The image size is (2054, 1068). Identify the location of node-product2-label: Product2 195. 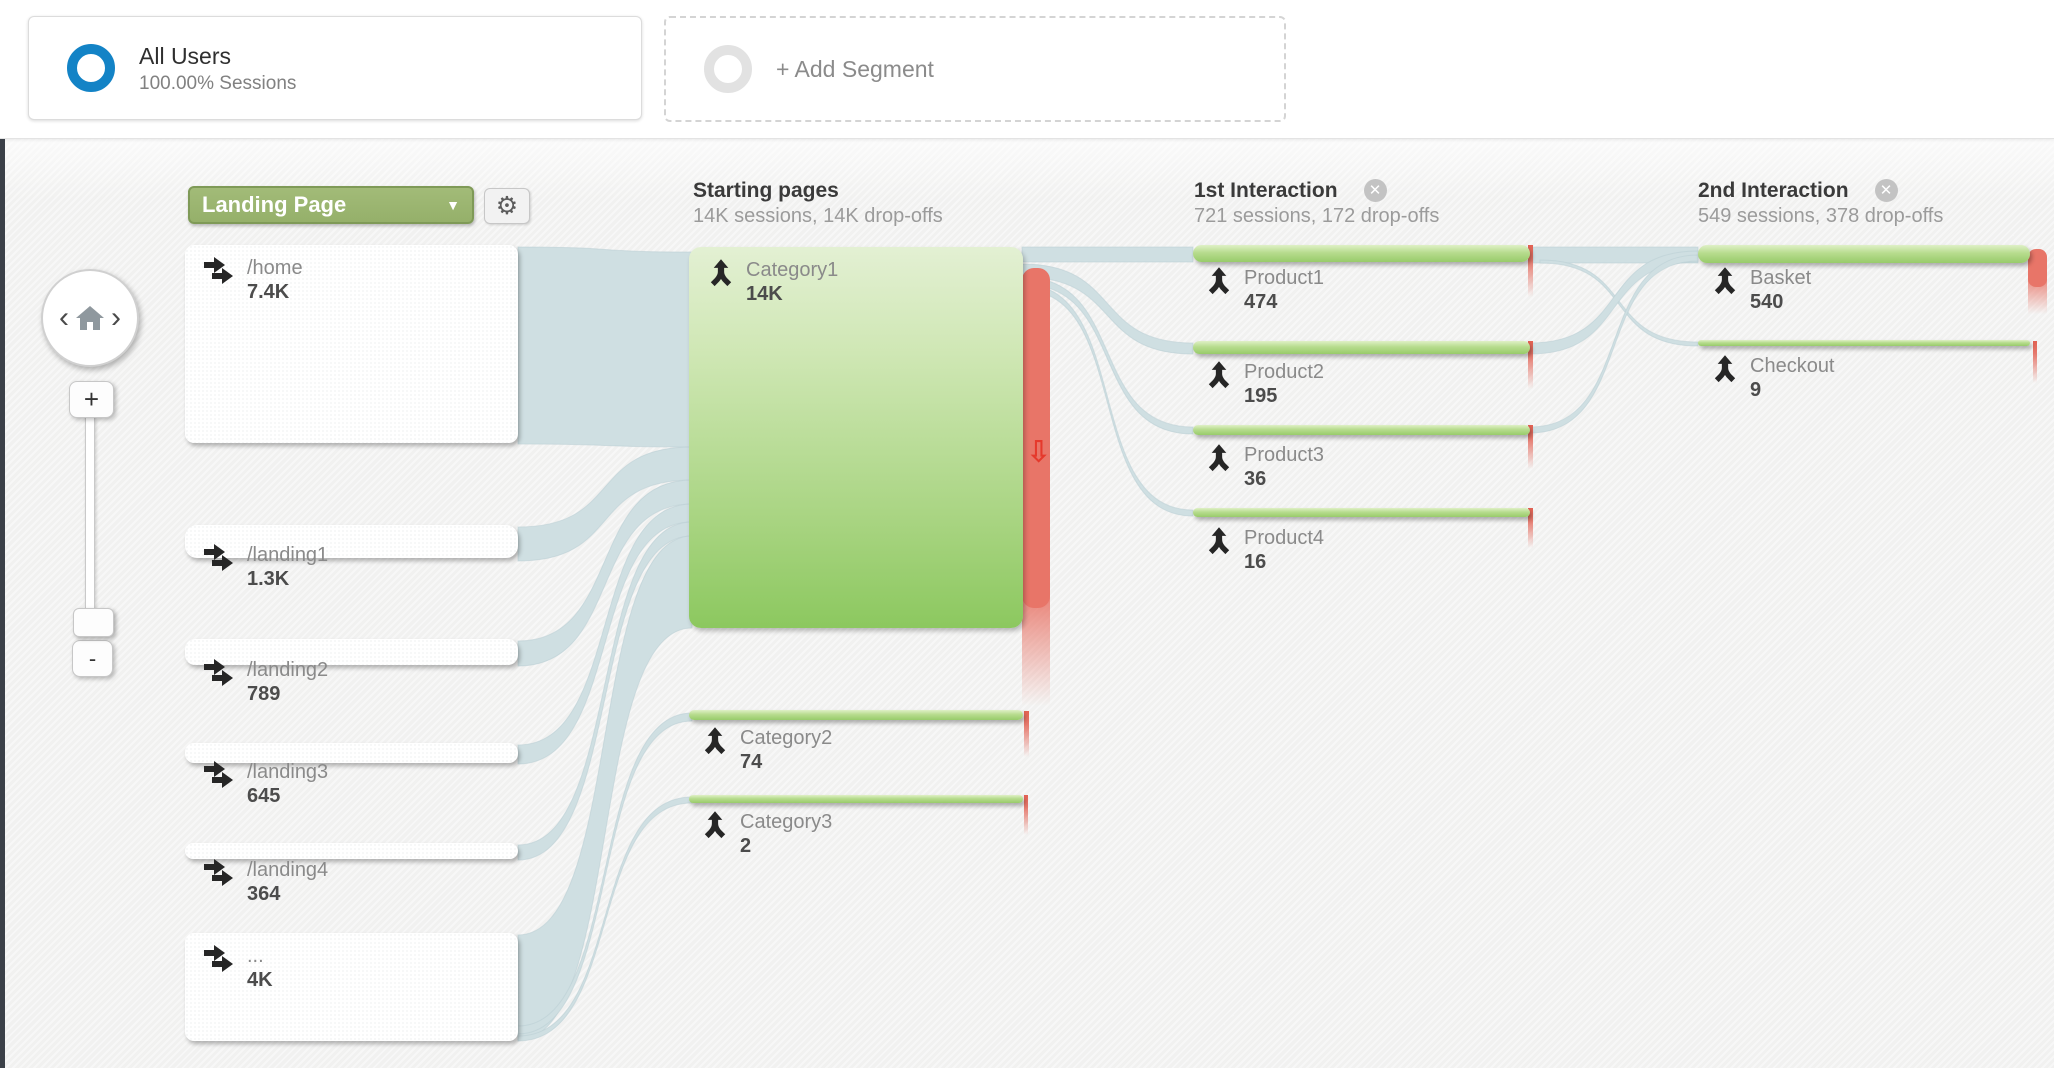
(1264, 384).